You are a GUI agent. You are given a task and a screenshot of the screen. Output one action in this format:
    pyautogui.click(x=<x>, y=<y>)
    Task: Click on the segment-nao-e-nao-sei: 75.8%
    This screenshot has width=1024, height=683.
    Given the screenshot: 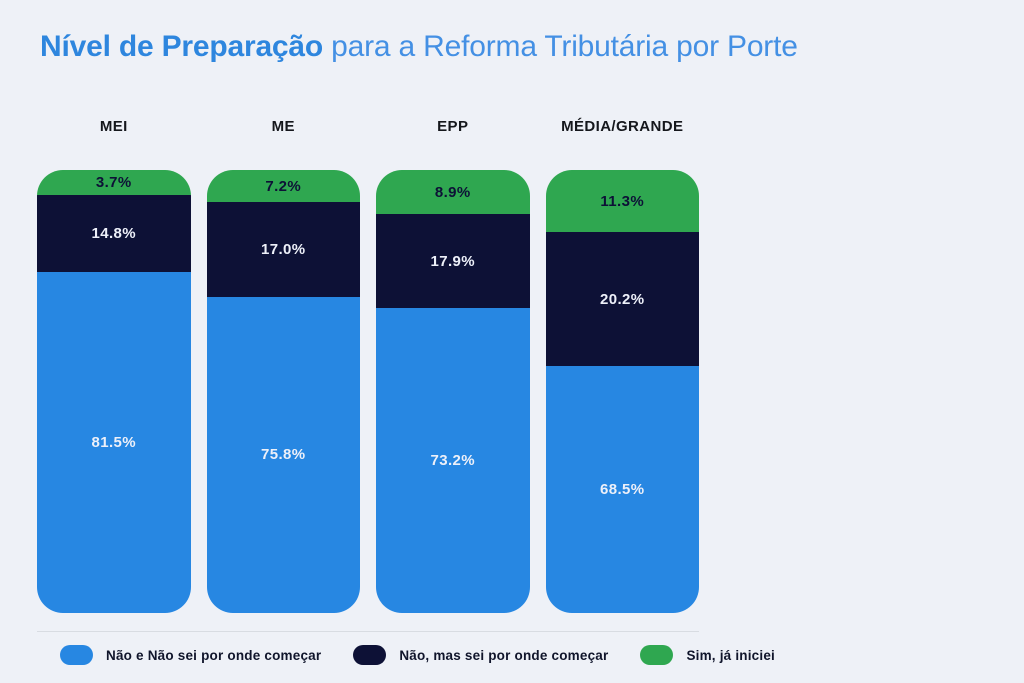 What is the action you would take?
    pyautogui.click(x=283, y=454)
    